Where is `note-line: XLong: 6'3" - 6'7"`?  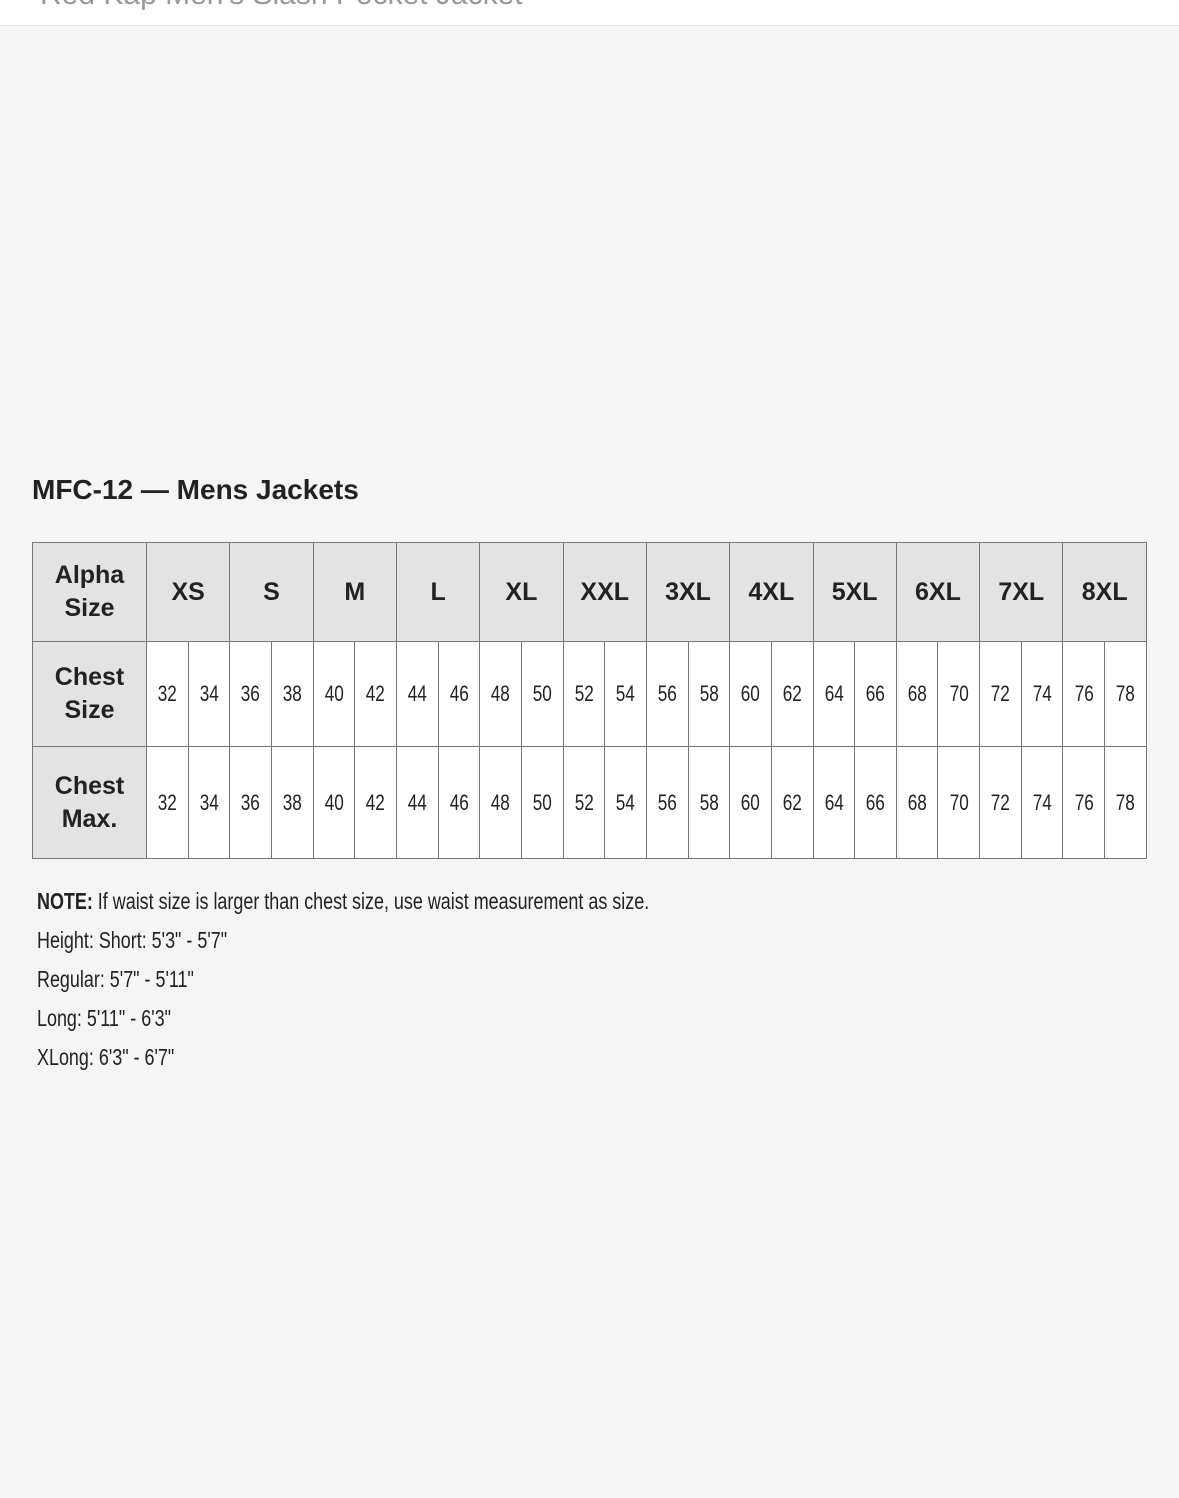 note-line: XLong: 6'3" - 6'7" is located at coordinates (106, 1057).